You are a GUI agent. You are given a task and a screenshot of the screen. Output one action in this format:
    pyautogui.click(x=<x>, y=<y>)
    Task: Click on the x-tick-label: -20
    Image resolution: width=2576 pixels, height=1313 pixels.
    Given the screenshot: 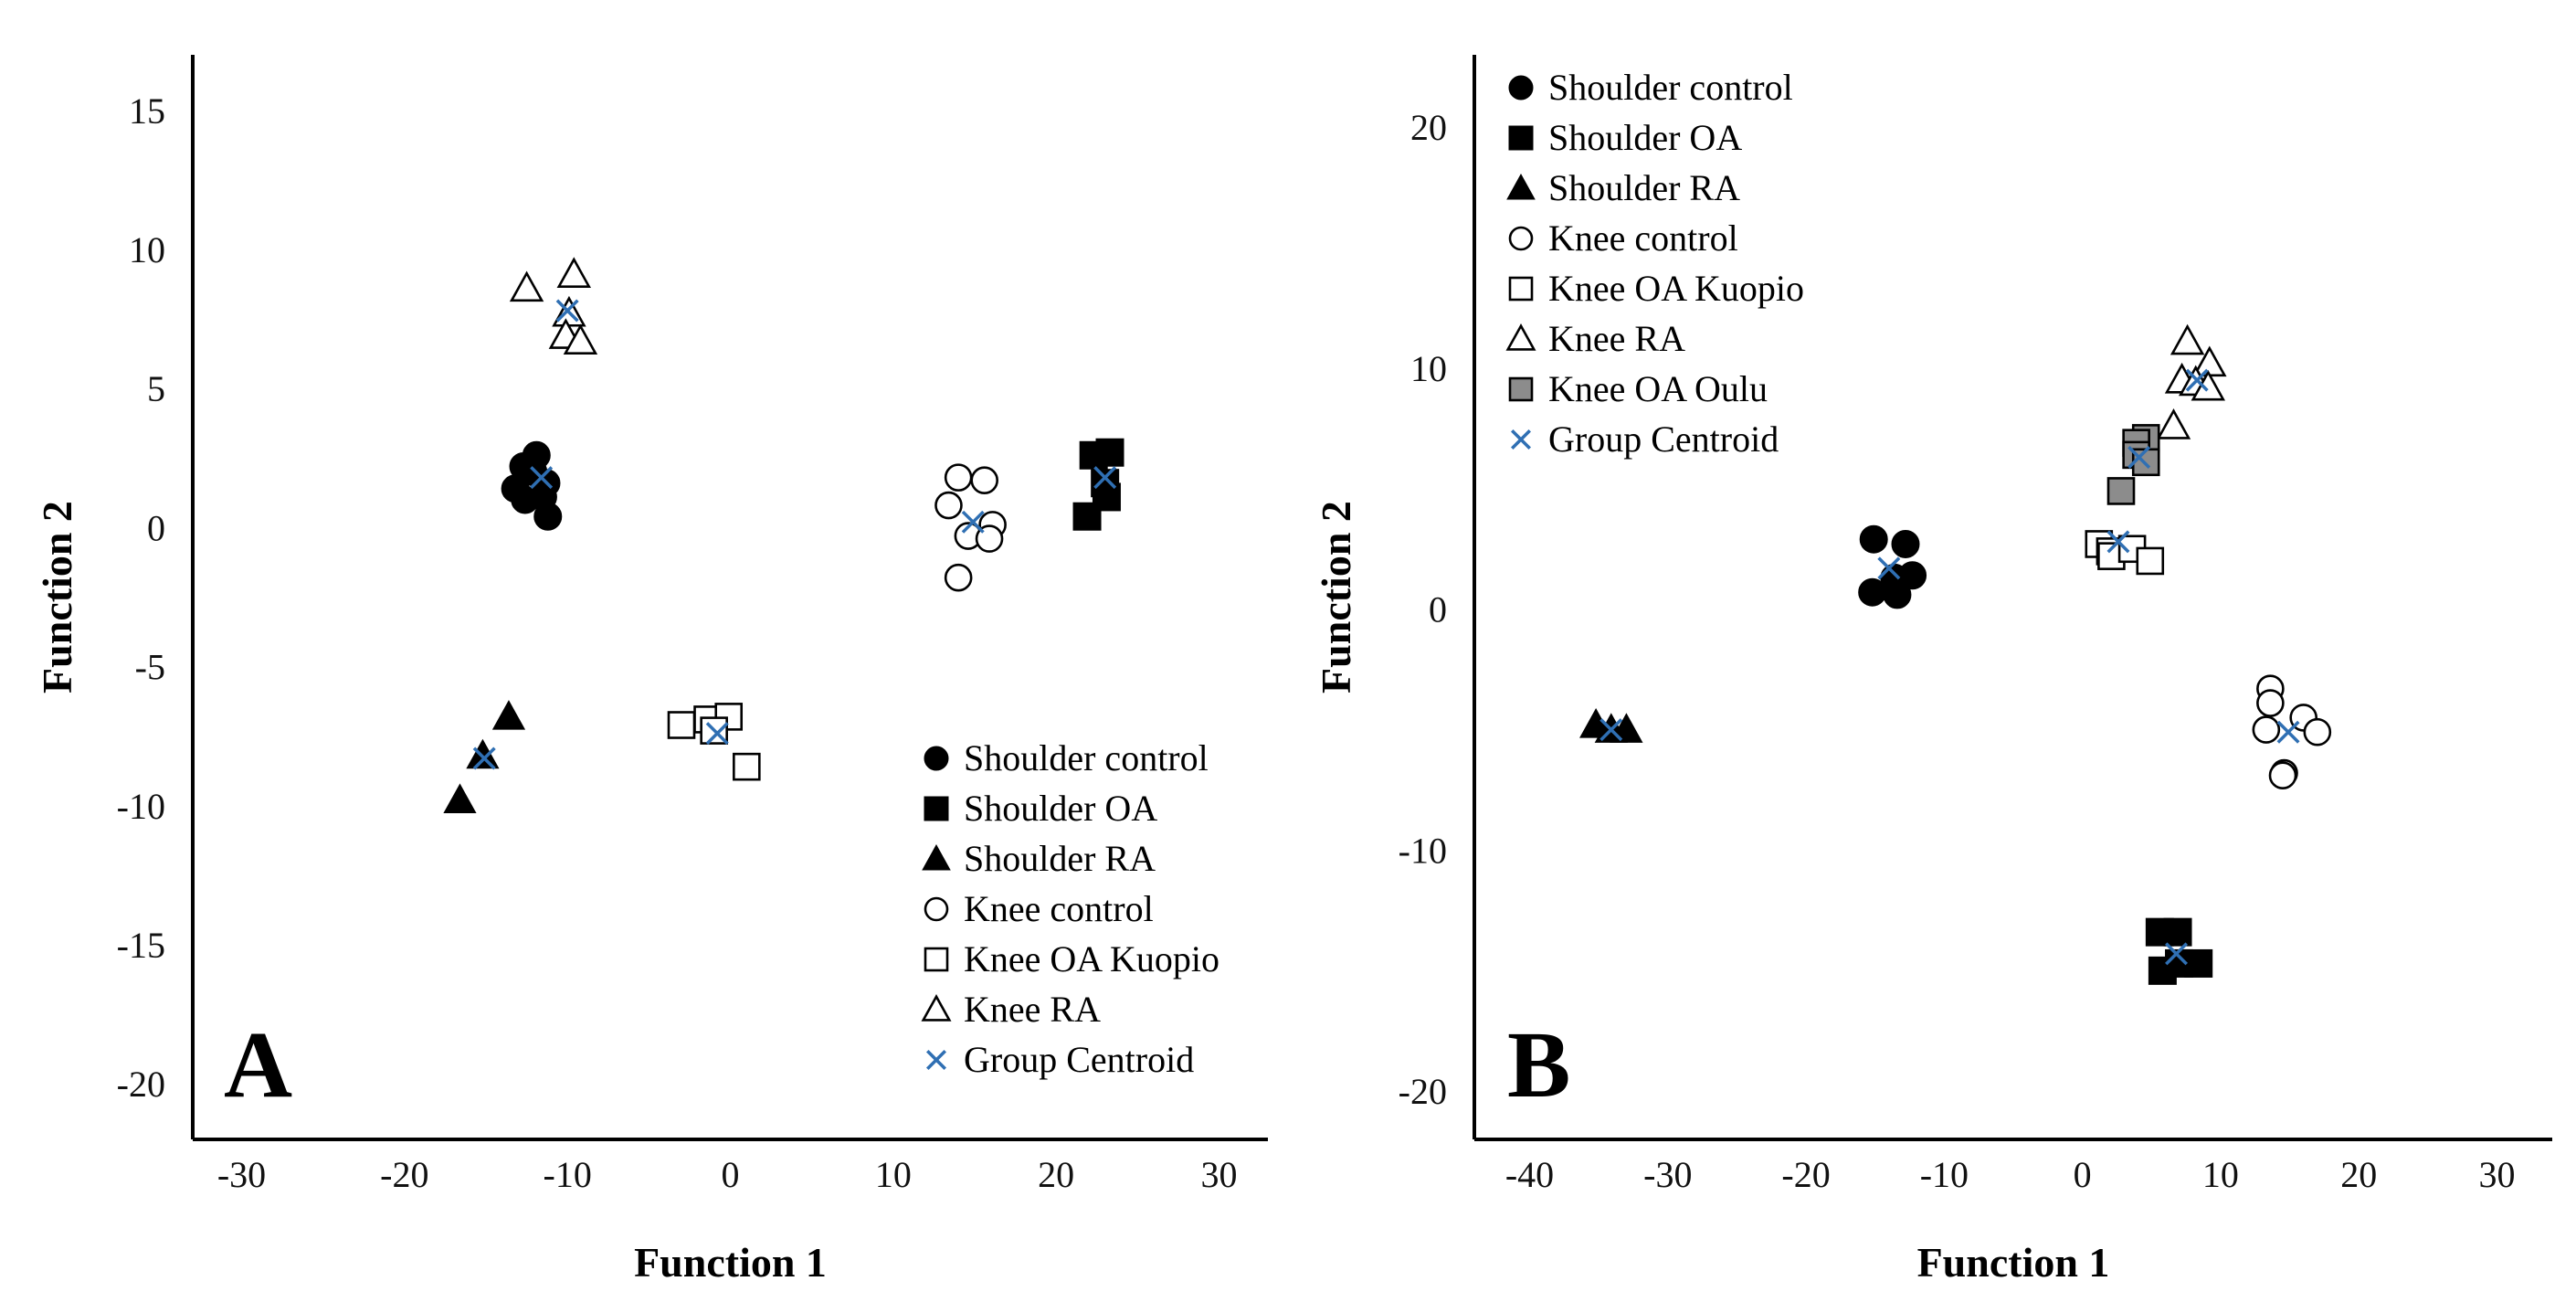 What is the action you would take?
    pyautogui.click(x=404, y=1174)
    